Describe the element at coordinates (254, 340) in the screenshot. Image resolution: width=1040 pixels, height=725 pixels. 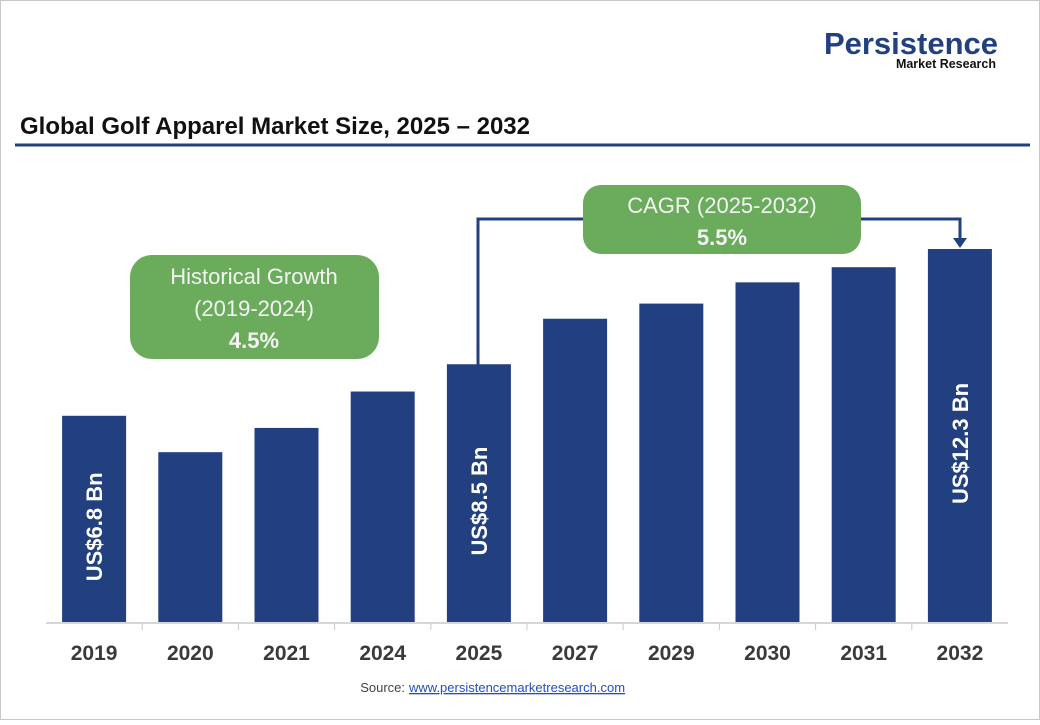
I see `annotation-value: 4.5%` at that location.